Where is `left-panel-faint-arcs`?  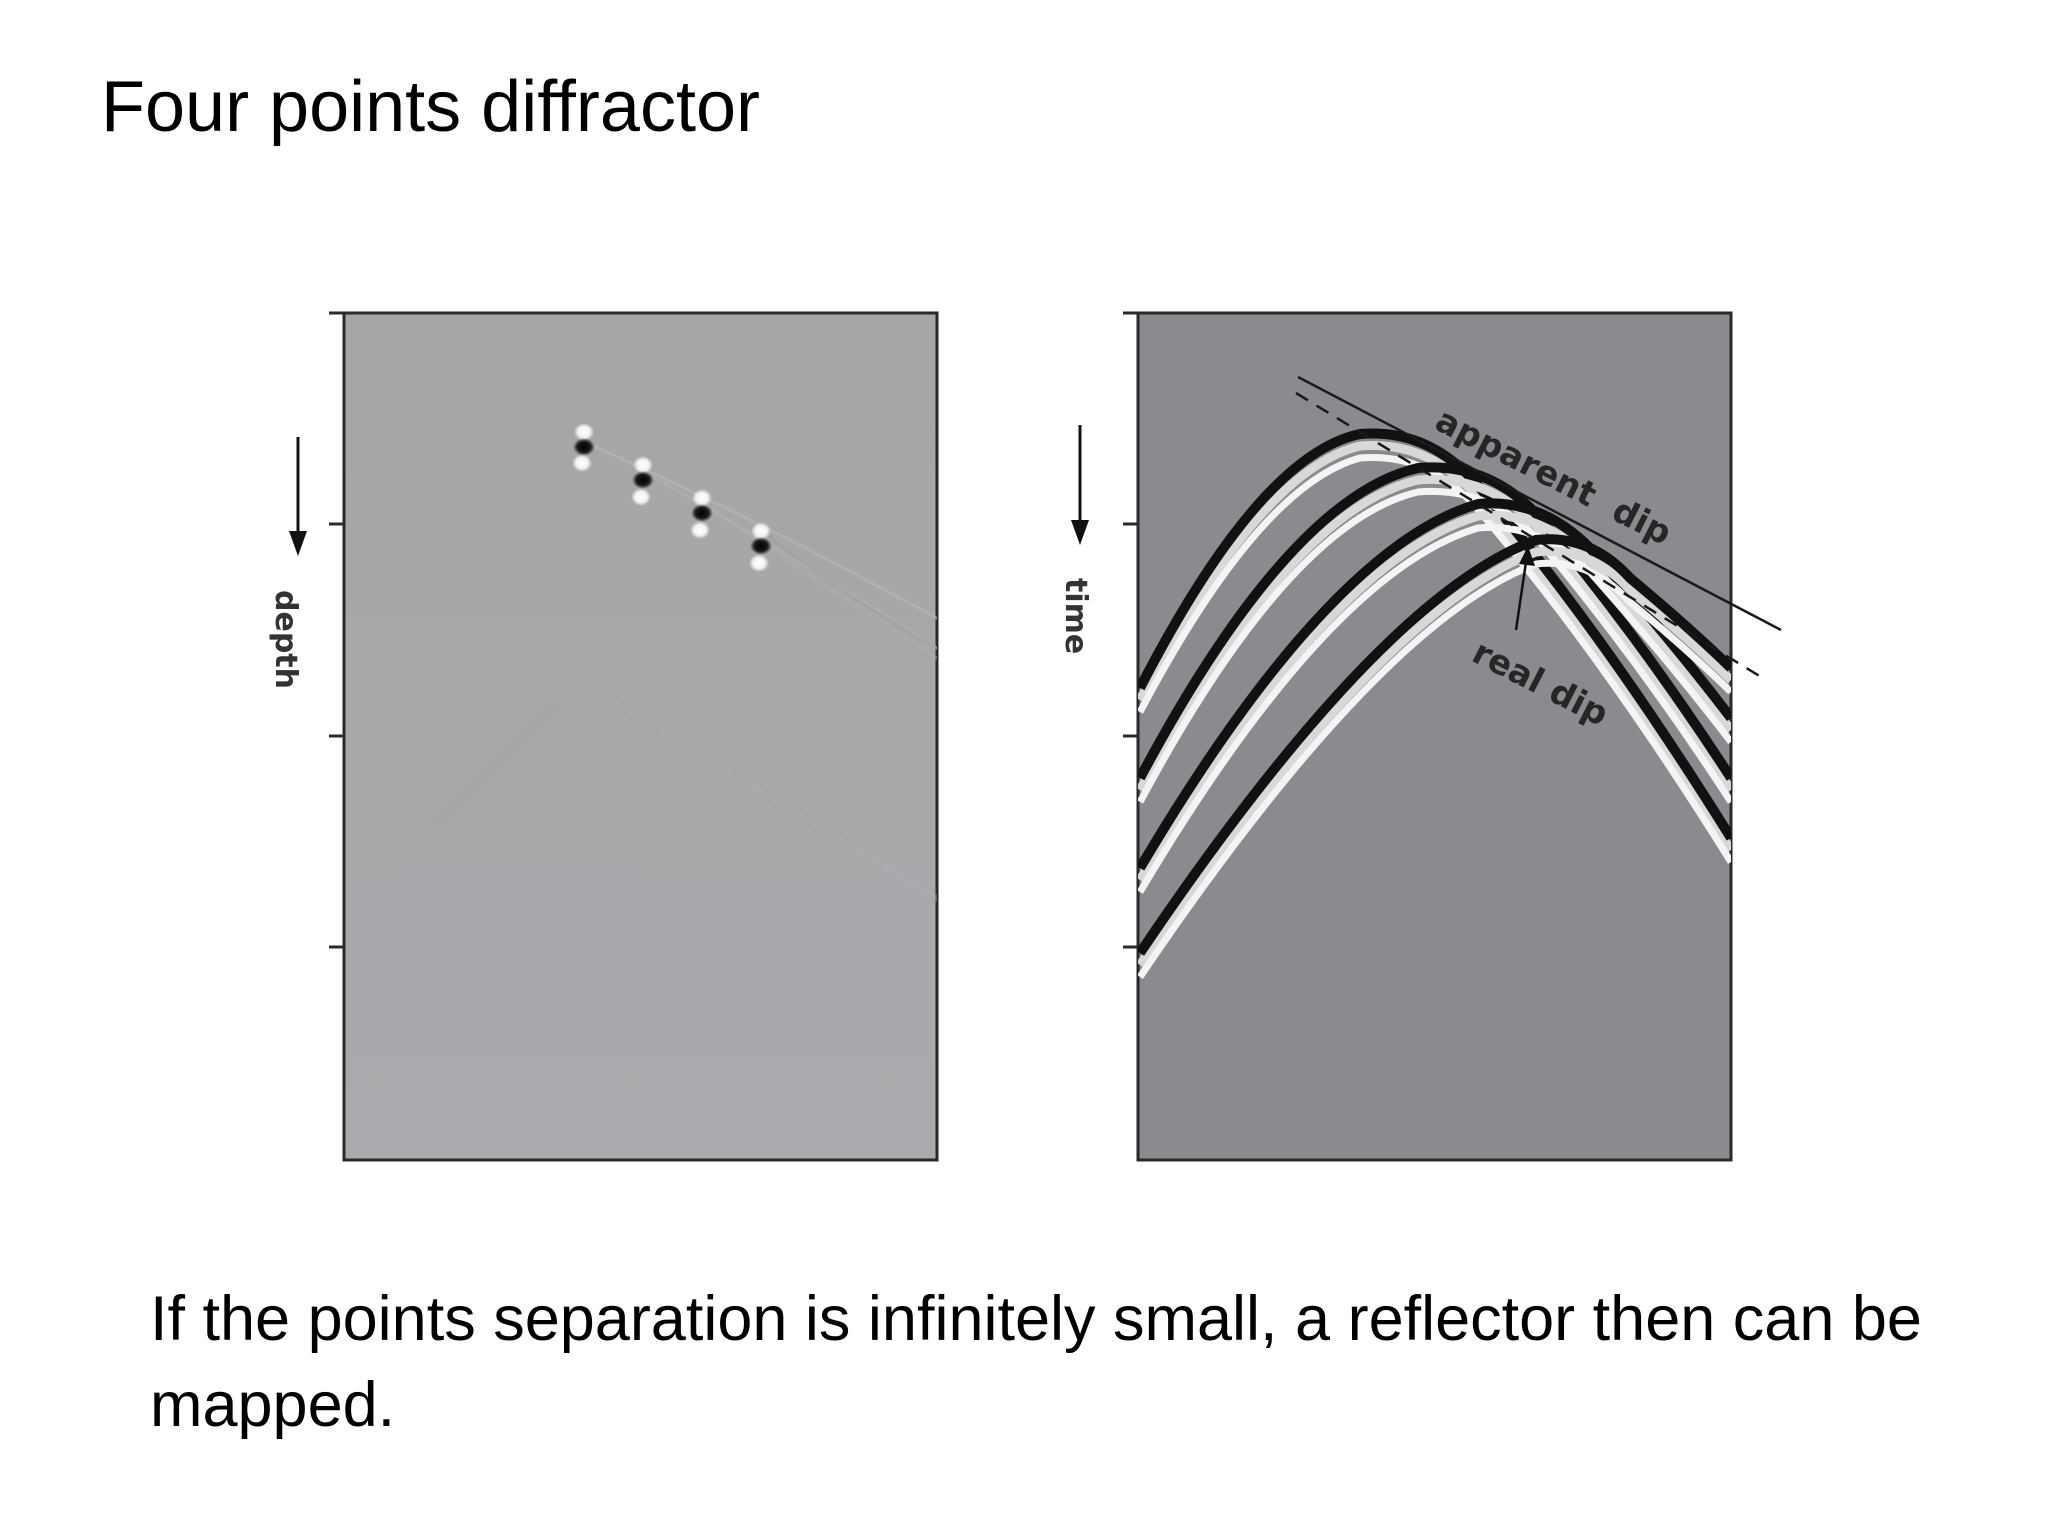
left-panel-faint-arcs is located at coordinates (647, 670).